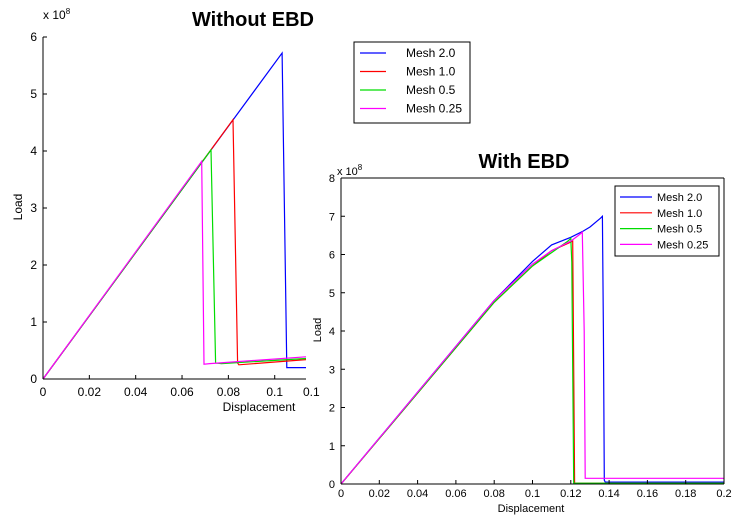  I want to click on x-tick-label: 0.12, so click(570, 494).